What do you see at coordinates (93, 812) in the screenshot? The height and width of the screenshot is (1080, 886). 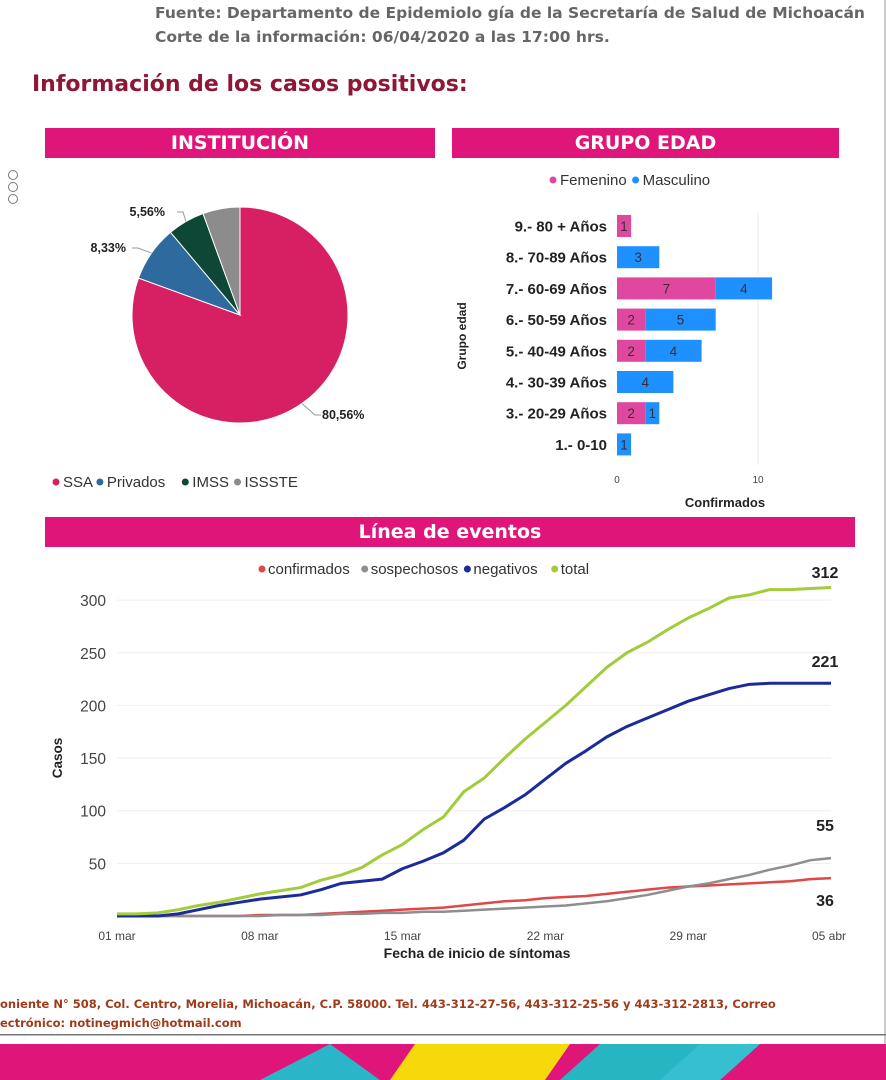 I see `y-tick-label: 100` at bounding box center [93, 812].